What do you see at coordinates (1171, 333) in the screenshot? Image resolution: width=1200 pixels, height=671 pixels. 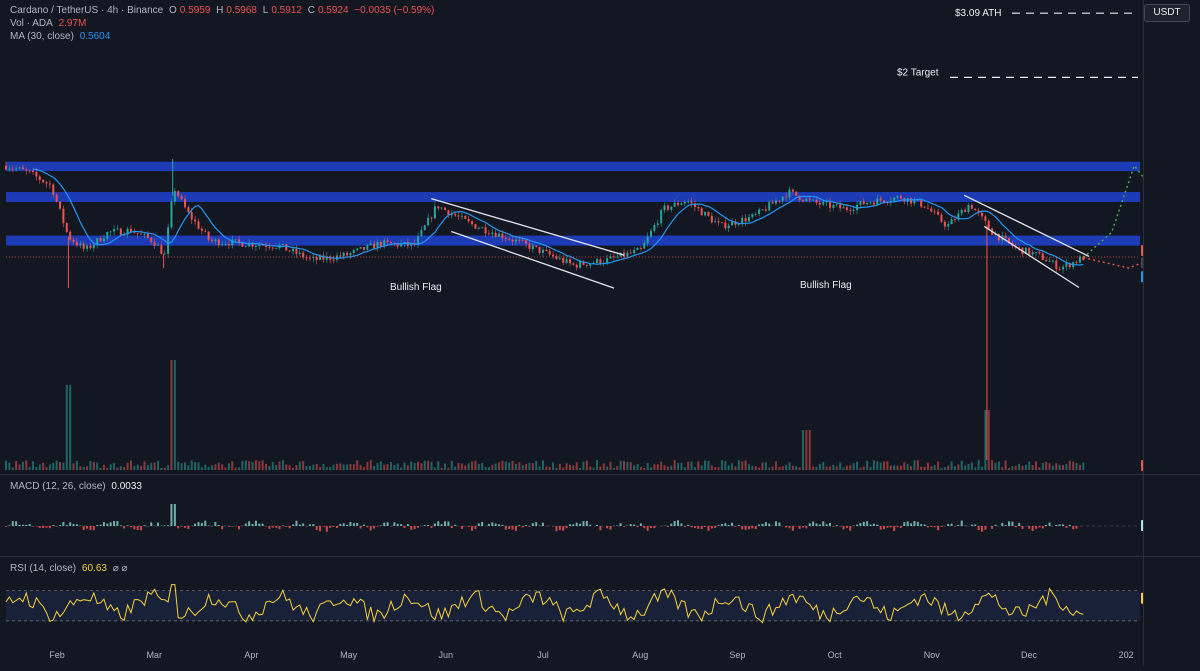 I see `price-scale` at bounding box center [1171, 333].